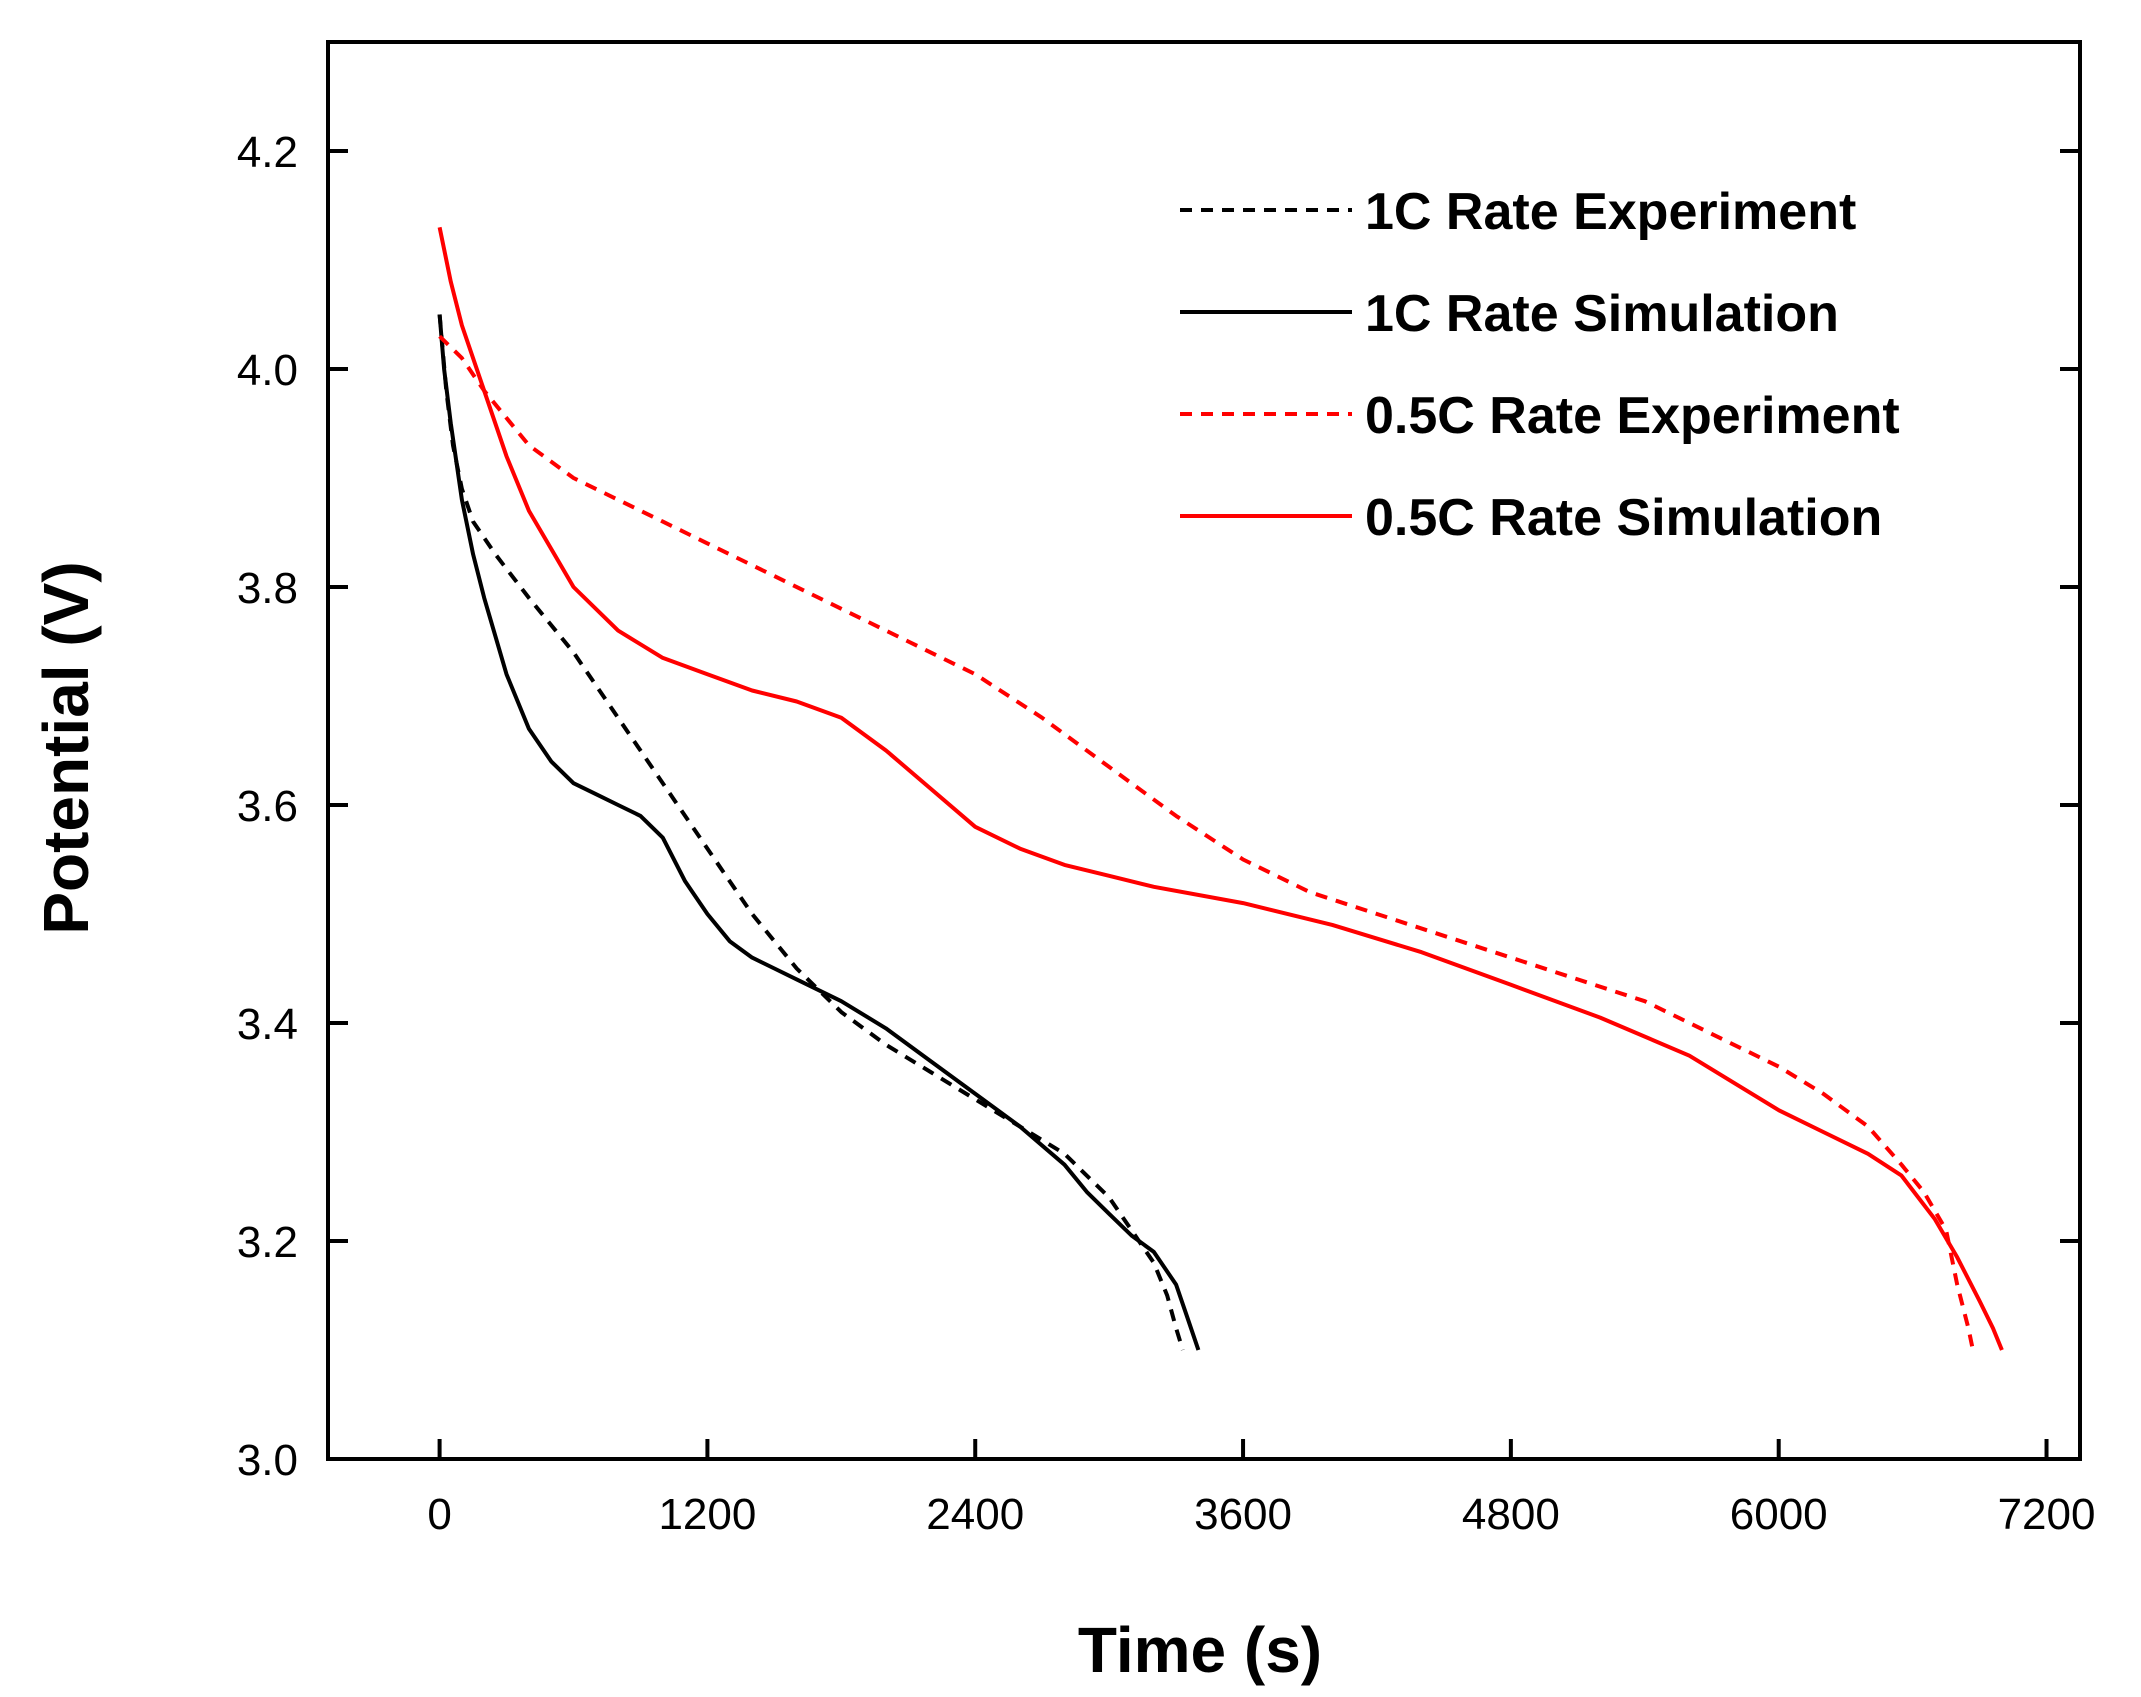  Describe the element at coordinates (66, 747) in the screenshot. I see `y-axis-title: Potential (V)` at that location.